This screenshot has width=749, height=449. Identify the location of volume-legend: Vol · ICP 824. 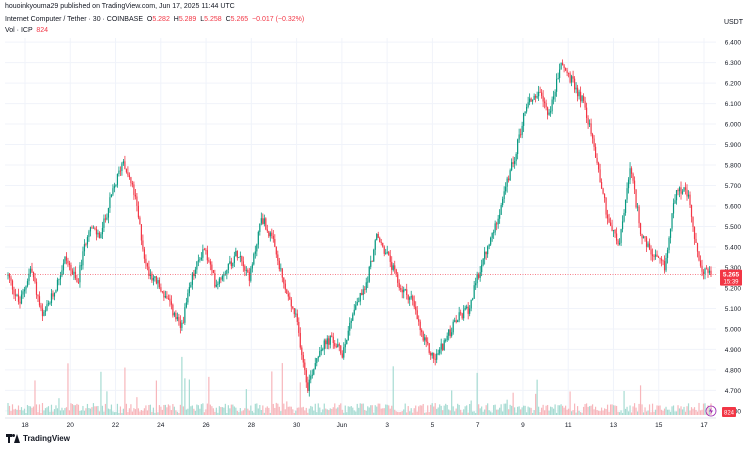
(26, 30).